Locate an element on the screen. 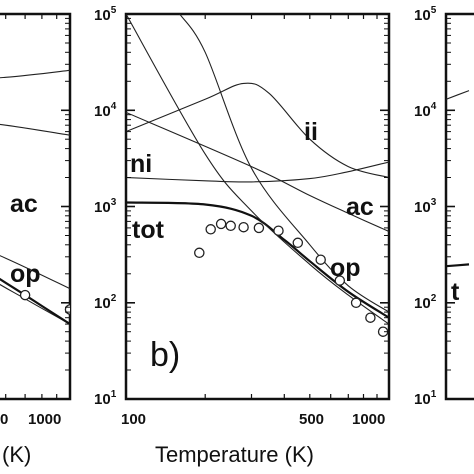 The width and height of the screenshot is (474, 474). b-x-axis-title: Temperature (K) is located at coordinates (234, 454).